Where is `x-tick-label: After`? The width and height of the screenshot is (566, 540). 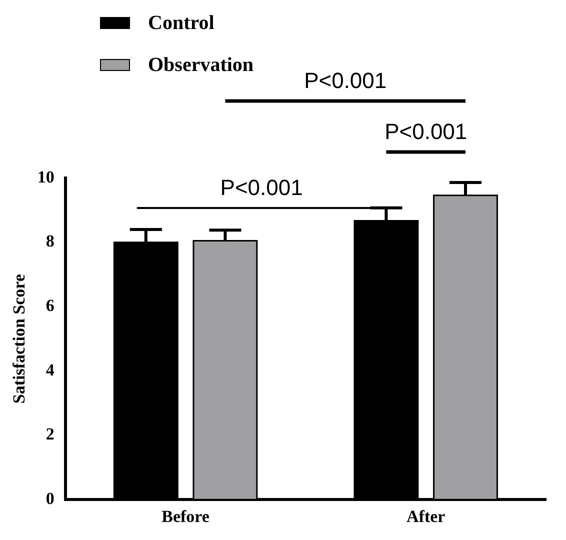
x-tick-label: After is located at coordinates (426, 516).